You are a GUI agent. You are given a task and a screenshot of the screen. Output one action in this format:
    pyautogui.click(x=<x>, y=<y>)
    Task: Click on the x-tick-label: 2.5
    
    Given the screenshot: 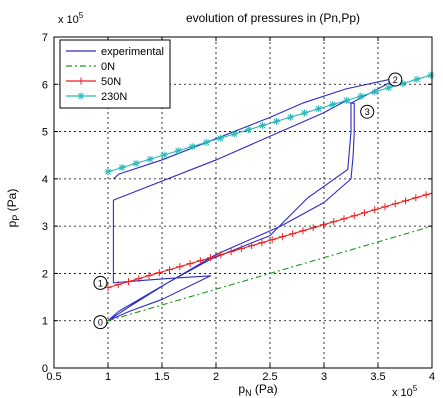 What is the action you would take?
    pyautogui.click(x=269, y=377)
    